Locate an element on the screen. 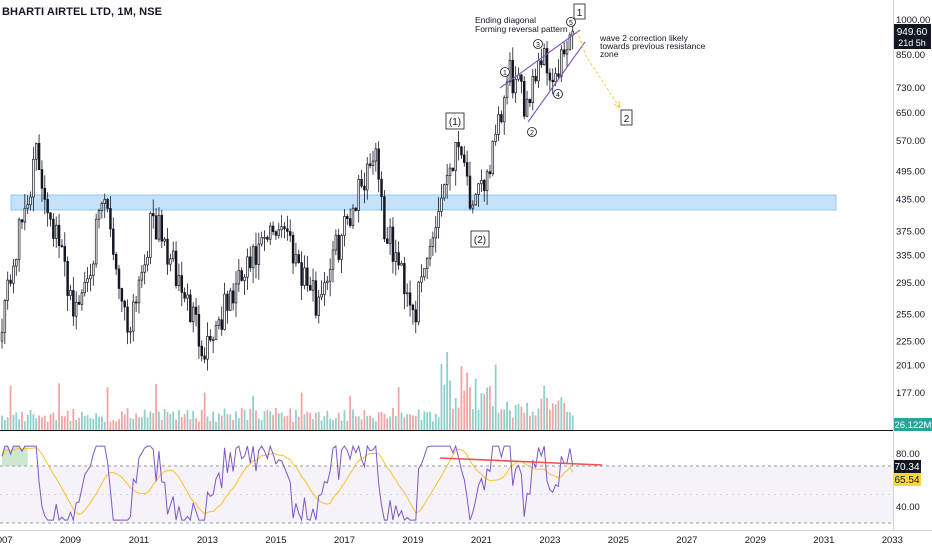 Image resolution: width=932 pixels, height=555 pixels. wave-minor-3-label: 3 is located at coordinates (538, 45).